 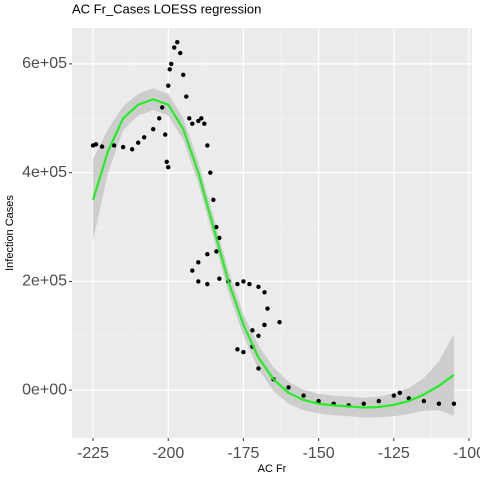 I want to click on y-tick-label: 0e+00, so click(x=44, y=389).